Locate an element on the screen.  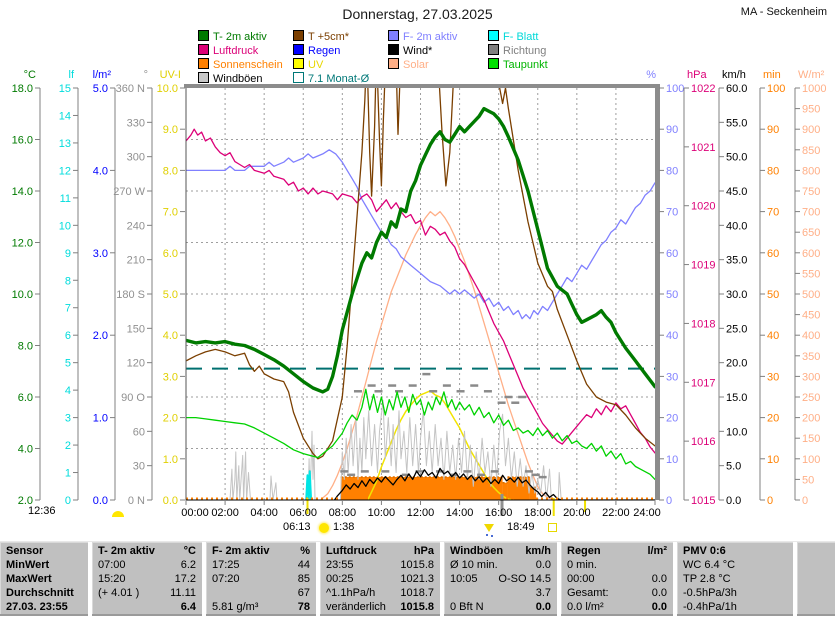
svg-text: 4 is located at coordinates (68, 391).